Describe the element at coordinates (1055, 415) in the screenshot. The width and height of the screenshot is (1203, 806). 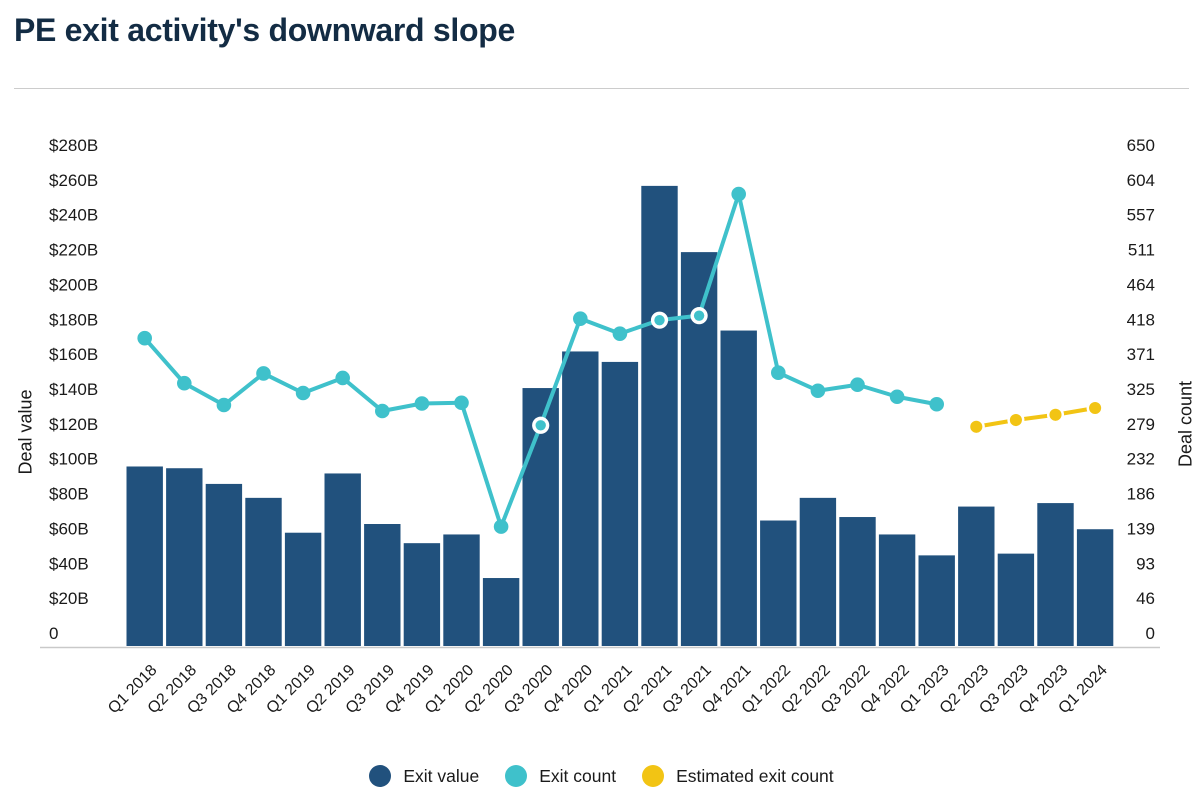
I see `marker-estimated-exit-count-q4-2023` at that location.